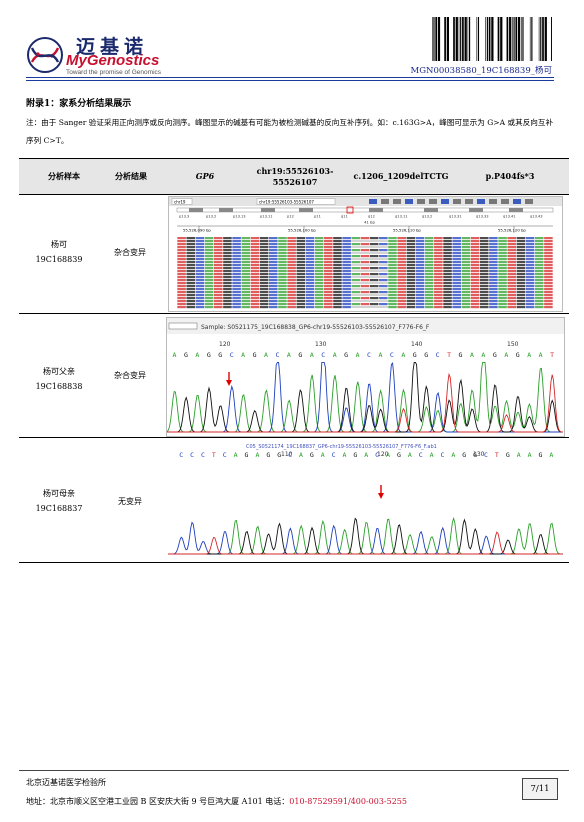 The height and width of the screenshot is (822, 584). Describe the element at coordinates (214, 455) in the screenshot. I see `base-call: T` at that location.